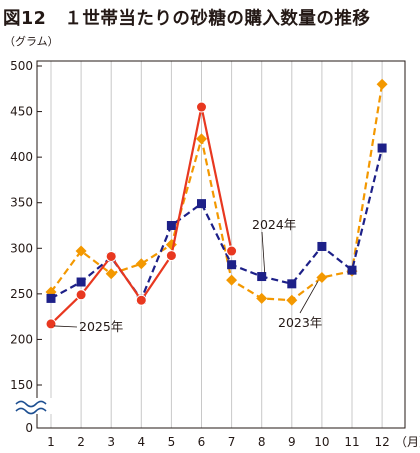 The width and height of the screenshot is (420, 453). What do you see at coordinates (381, 442) in the screenshot?
I see `x-tick-label-12: 12` at bounding box center [381, 442].